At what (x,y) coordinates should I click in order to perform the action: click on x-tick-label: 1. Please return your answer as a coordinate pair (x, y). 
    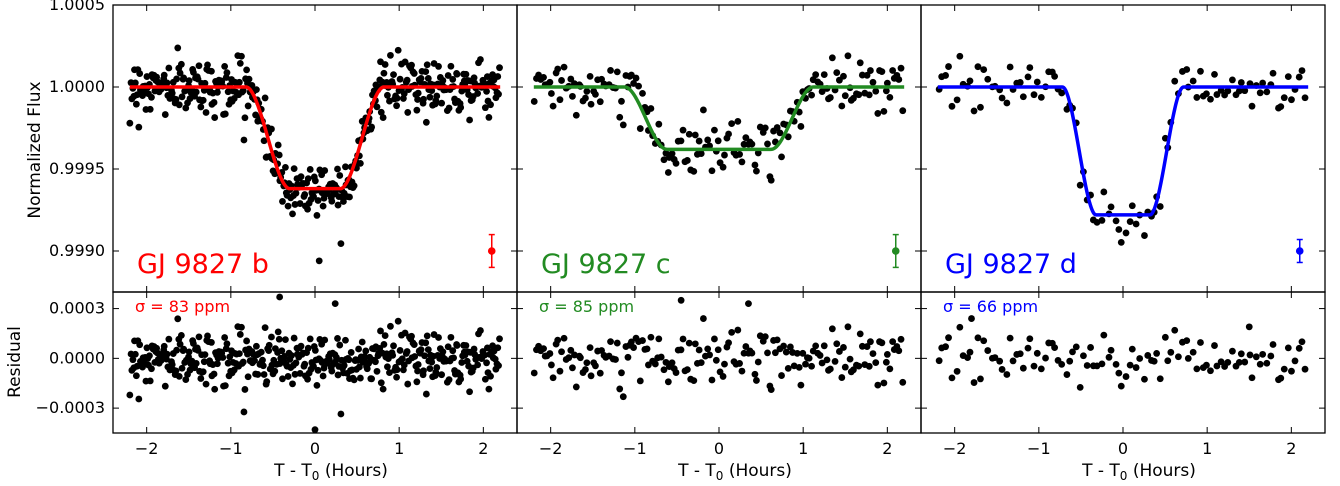
    Looking at the image, I should click on (803, 448).